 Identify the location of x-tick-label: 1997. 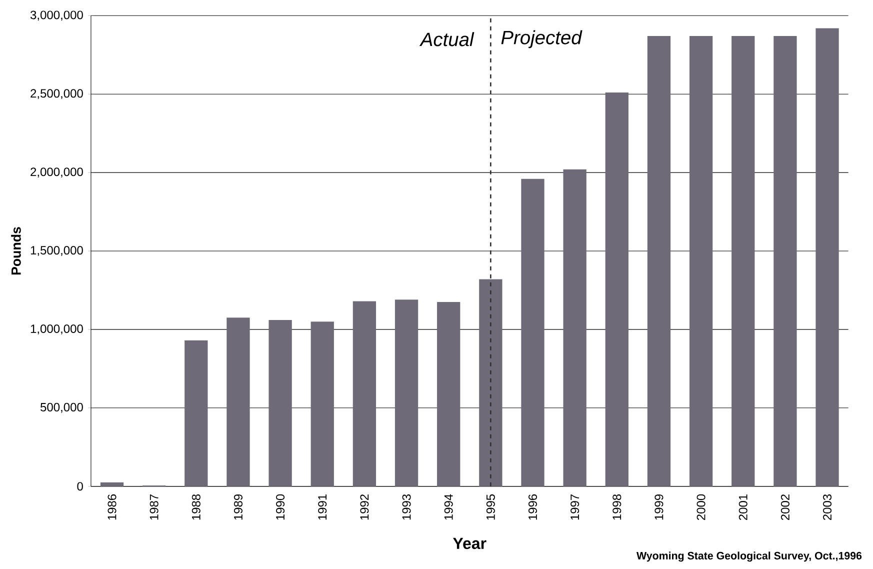
(575, 507).